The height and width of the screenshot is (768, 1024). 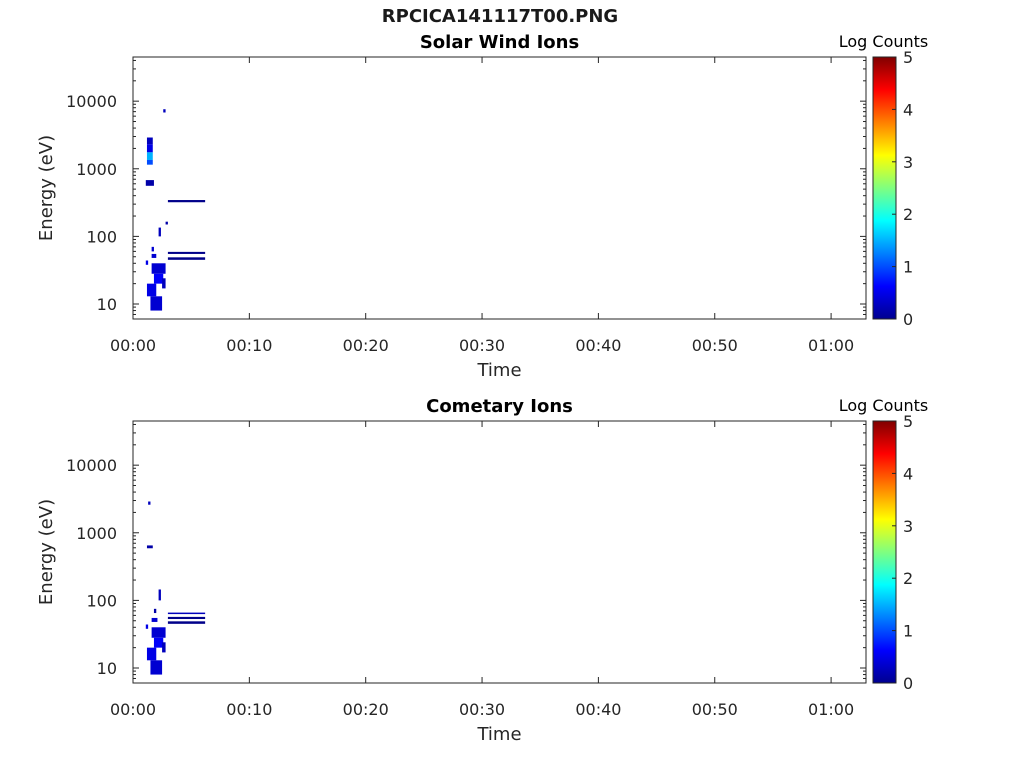 I want to click on panel-title: Cometary Ions, so click(x=499, y=406).